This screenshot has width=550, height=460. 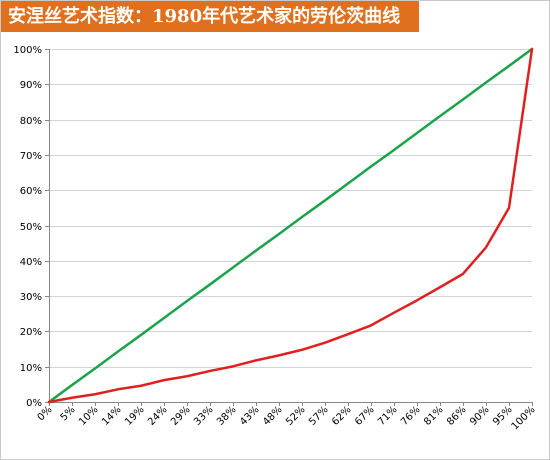 I want to click on x-tick-label: 38%, so click(x=227, y=416).